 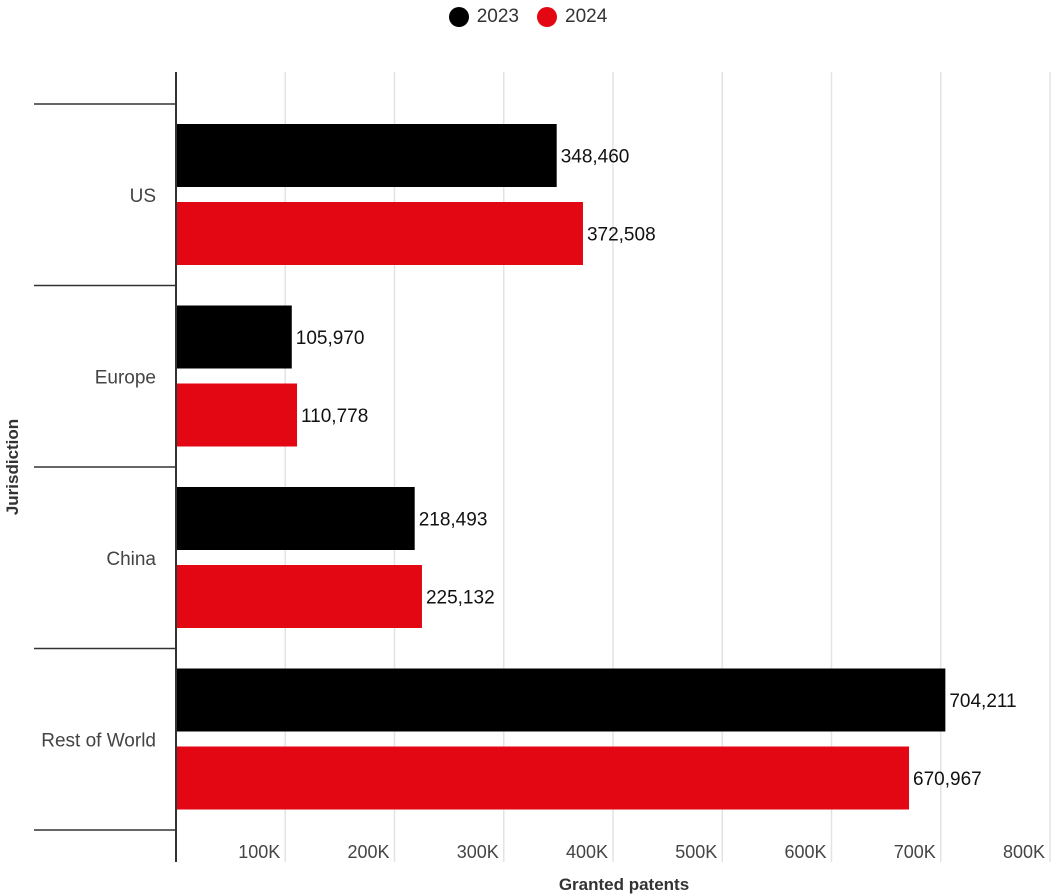 What do you see at coordinates (368, 852) in the screenshot?
I see `x-tick-label: 200K` at bounding box center [368, 852].